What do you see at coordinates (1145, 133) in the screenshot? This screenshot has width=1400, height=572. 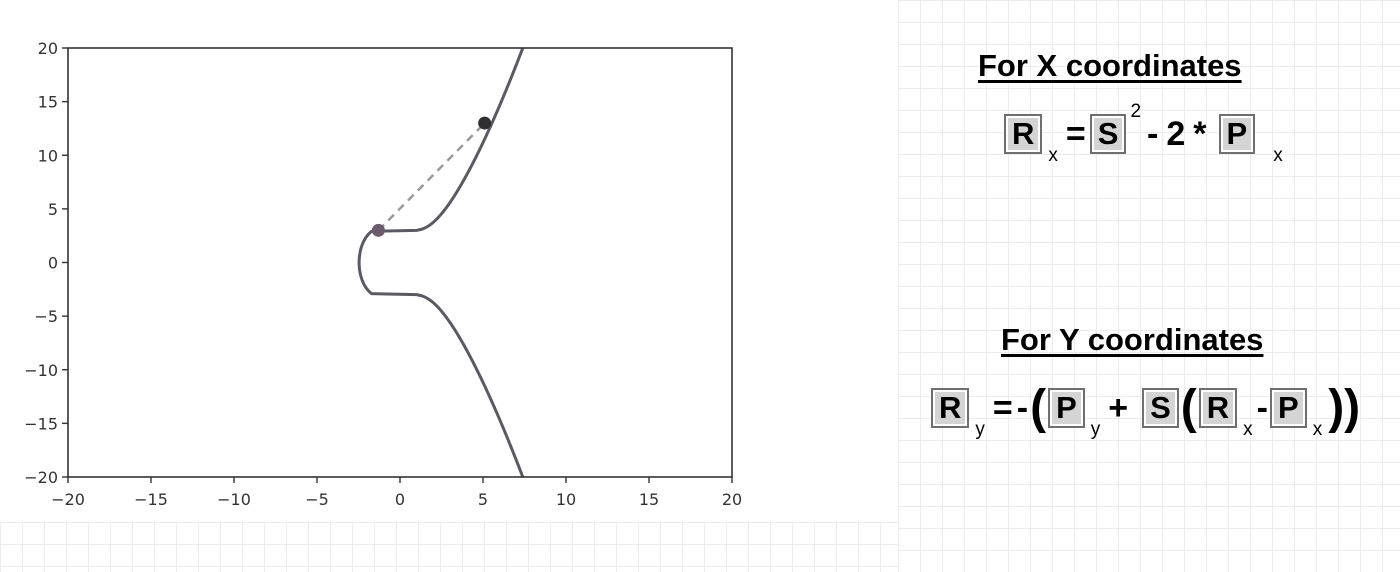 I see `x-coords-formula: R x = S 2 - 2 * P x` at bounding box center [1145, 133].